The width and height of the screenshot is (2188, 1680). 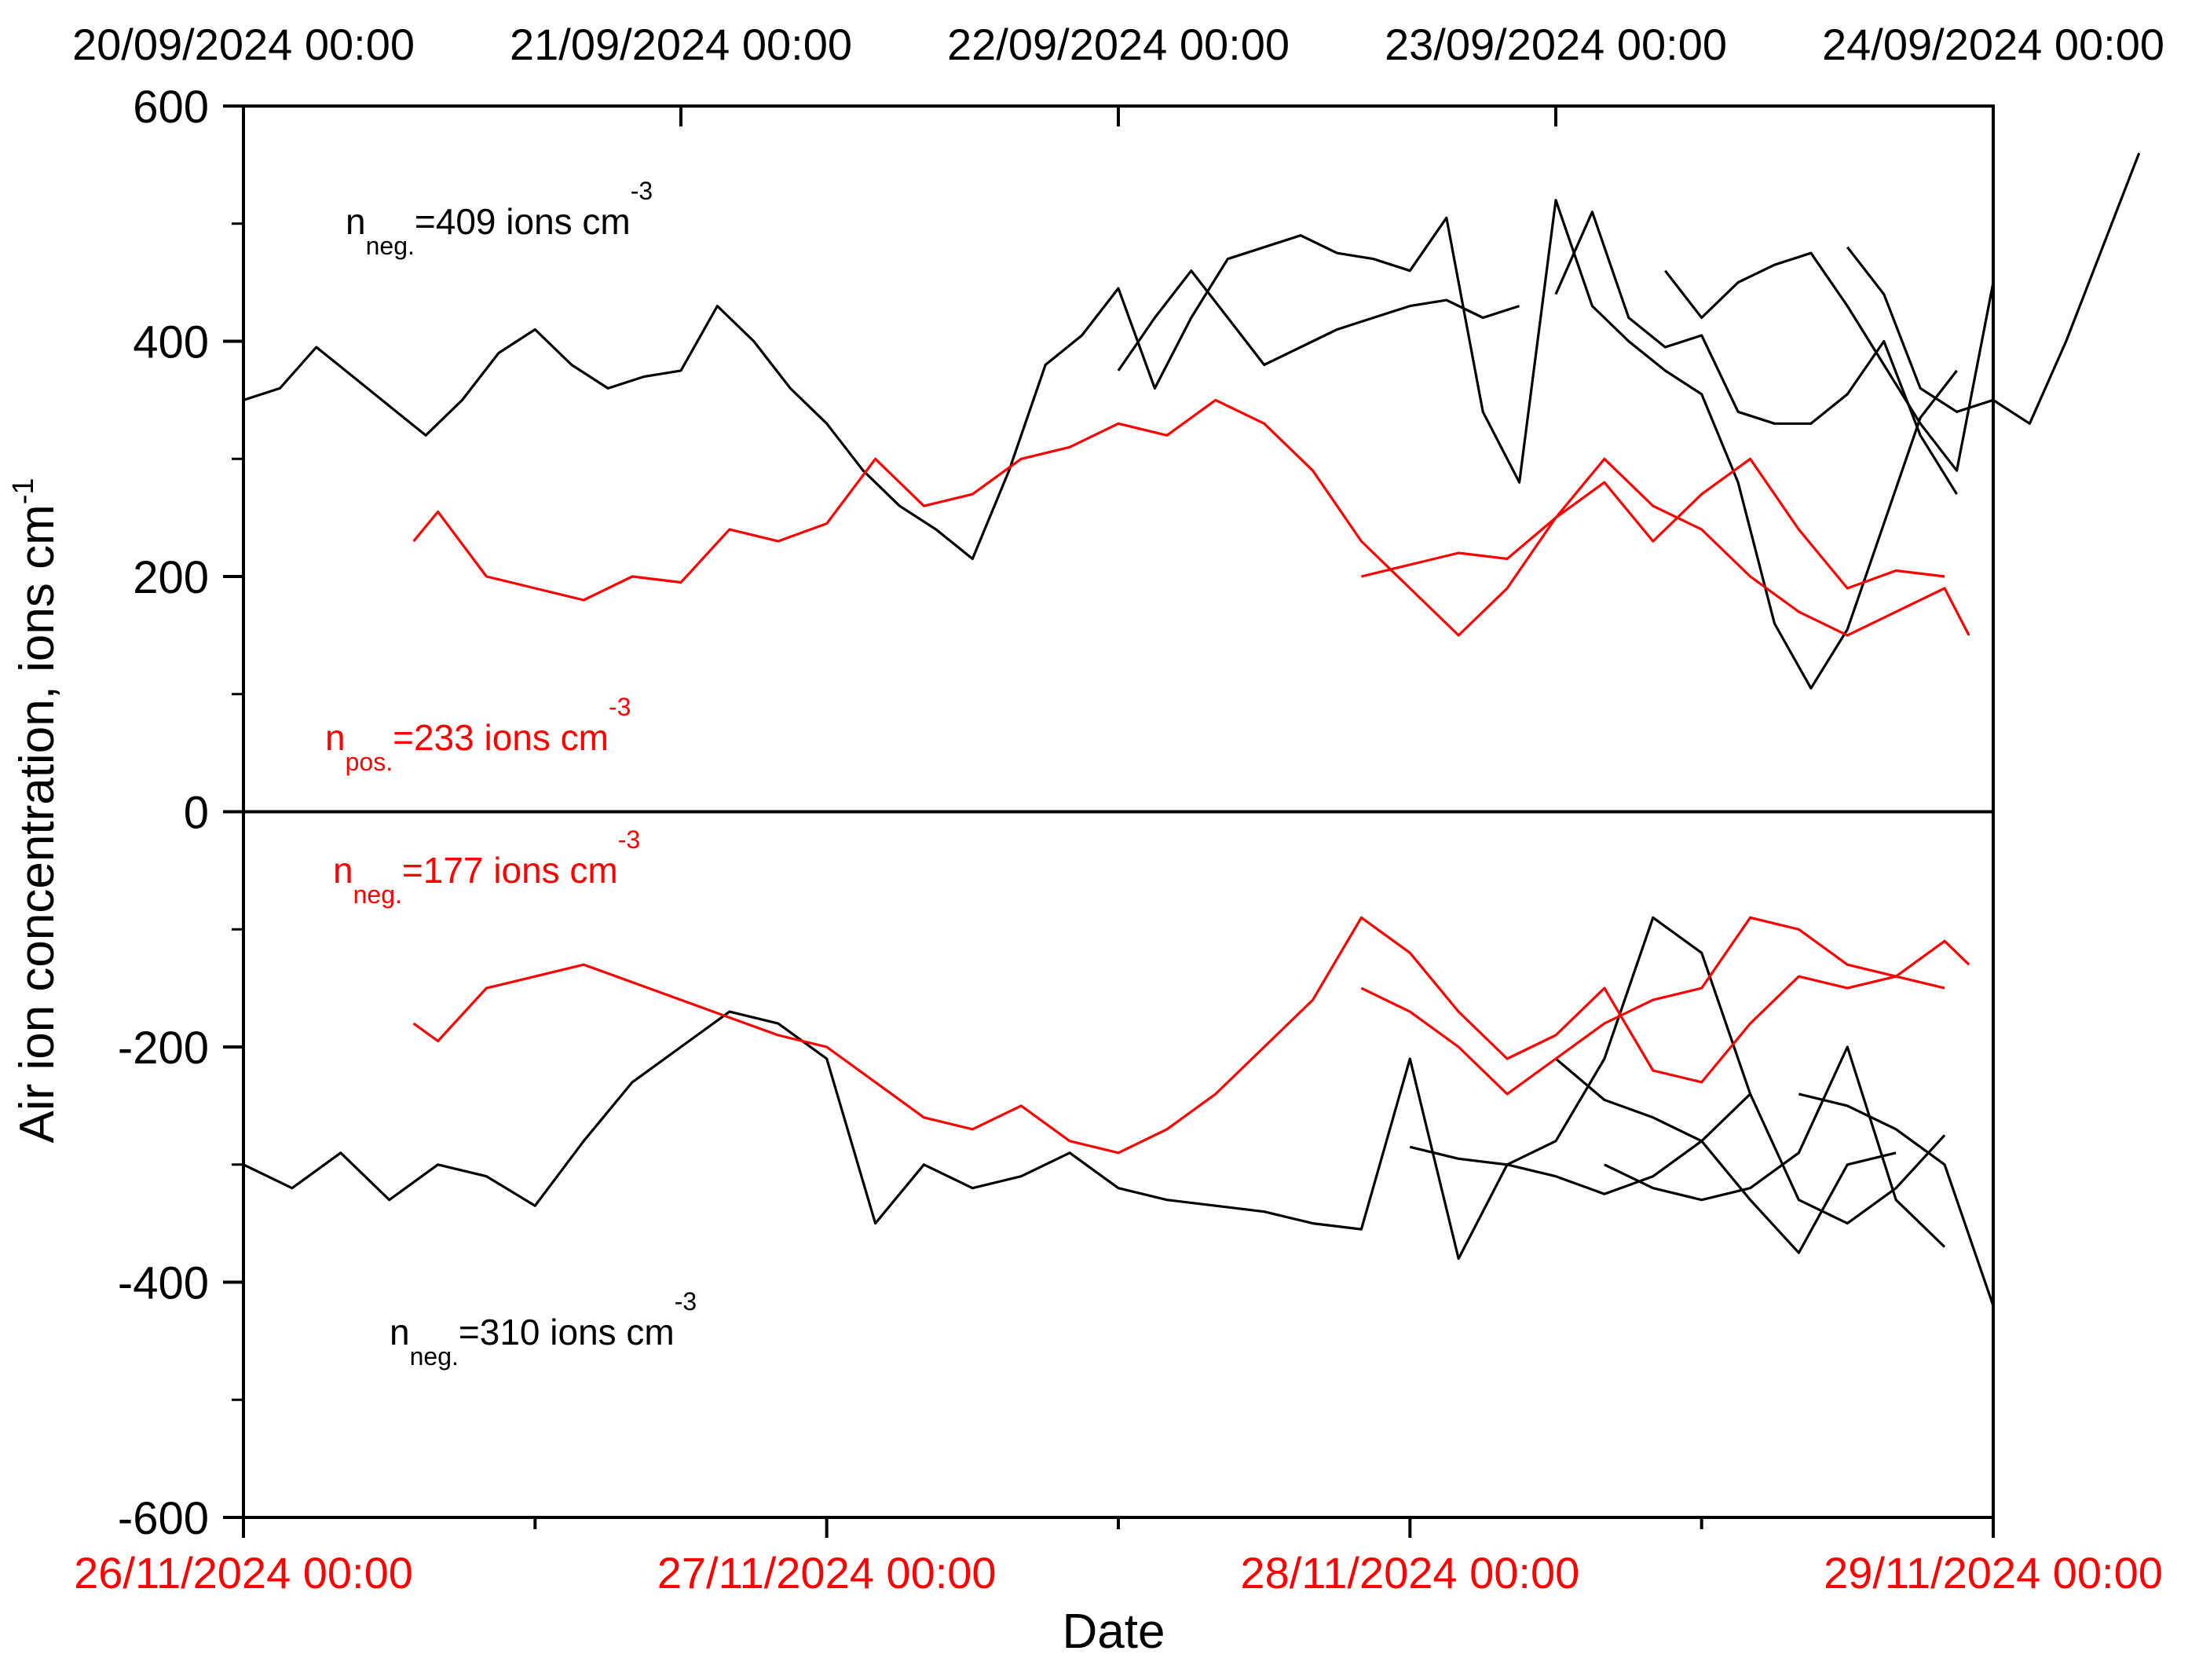 I want to click on x-top-tick-label: 22/09/2024 00:00, so click(x=1118, y=44).